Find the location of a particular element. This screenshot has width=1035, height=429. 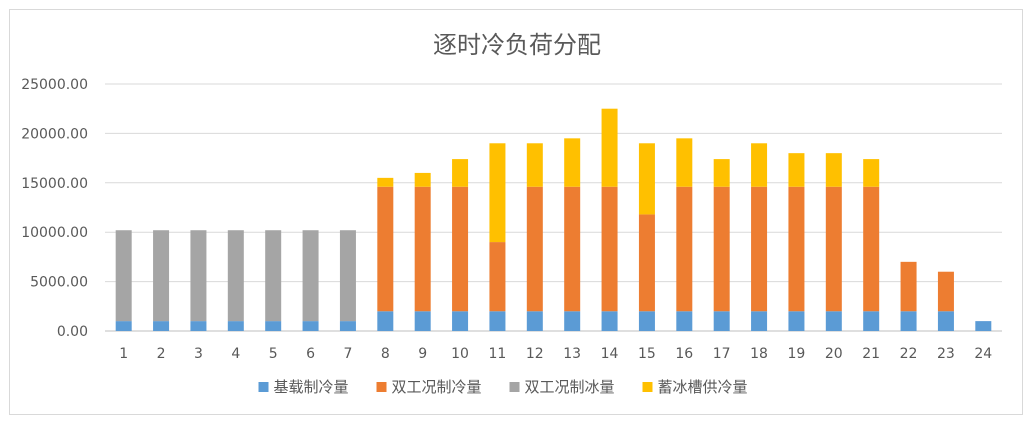

x-tick-label: 3 is located at coordinates (198, 354).